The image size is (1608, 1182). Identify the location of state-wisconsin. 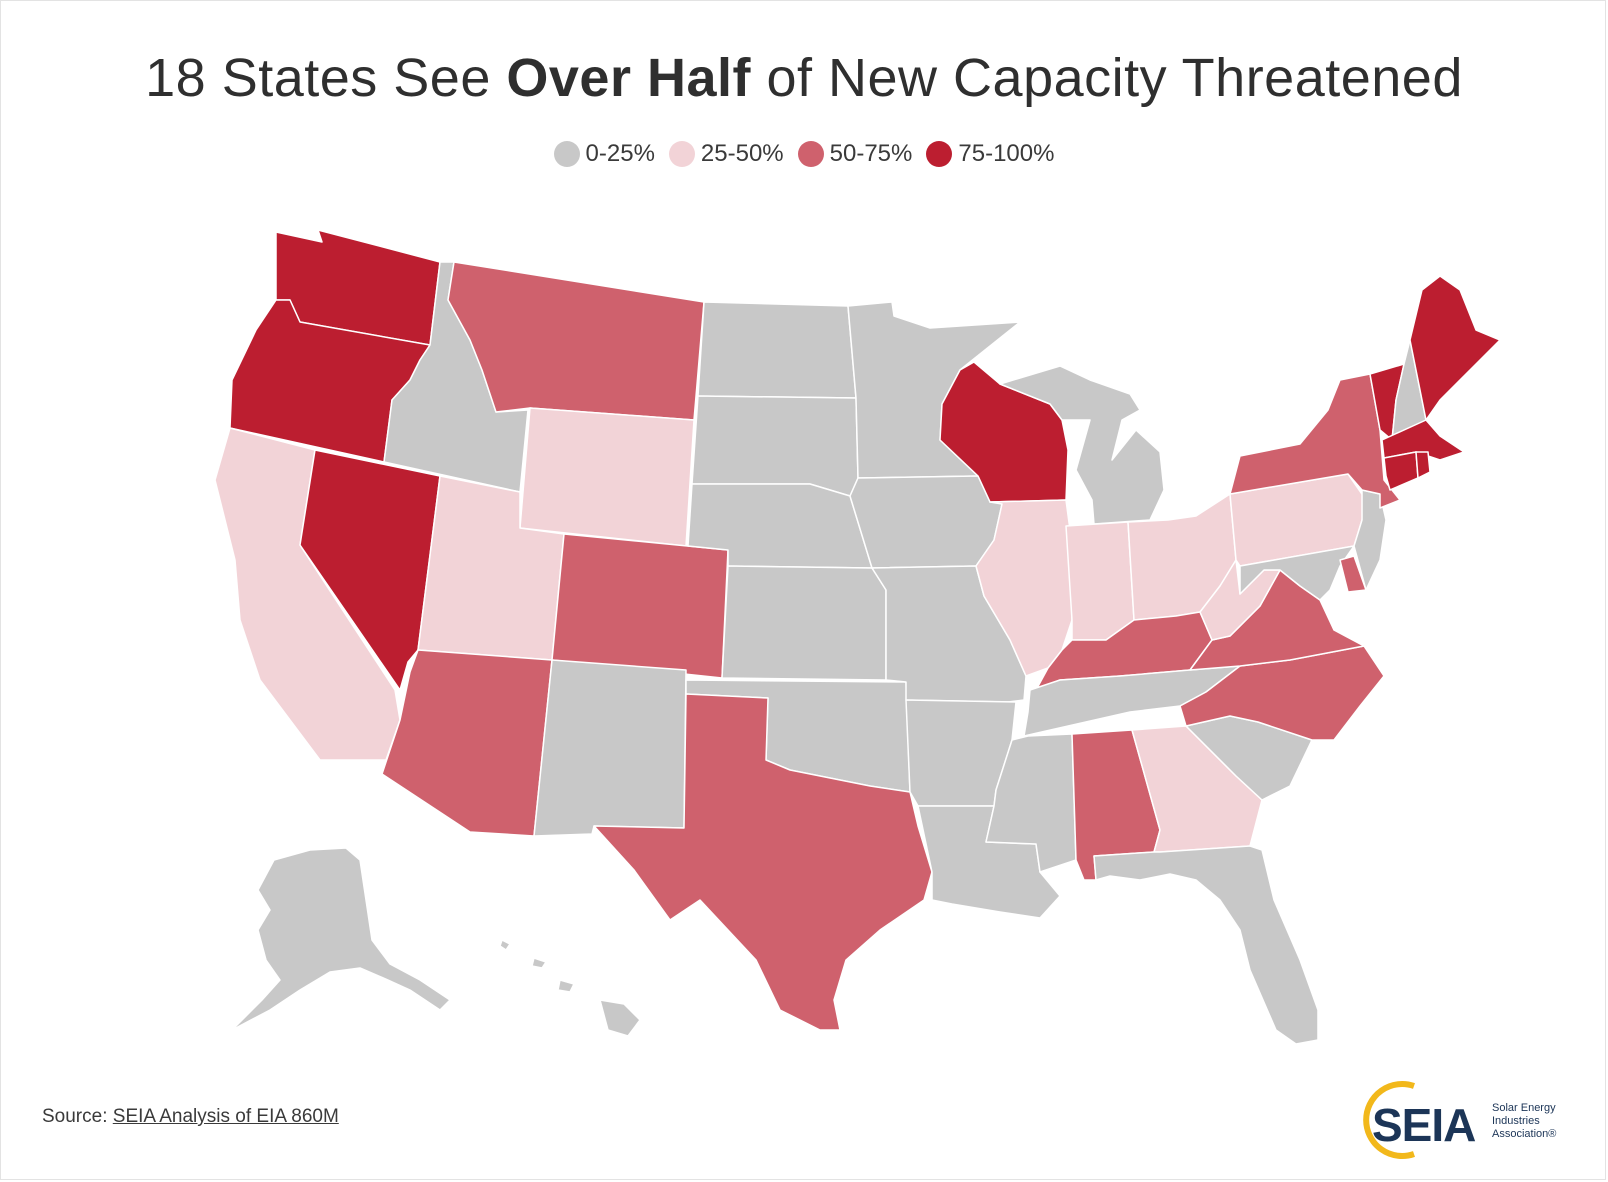
(1004, 432).